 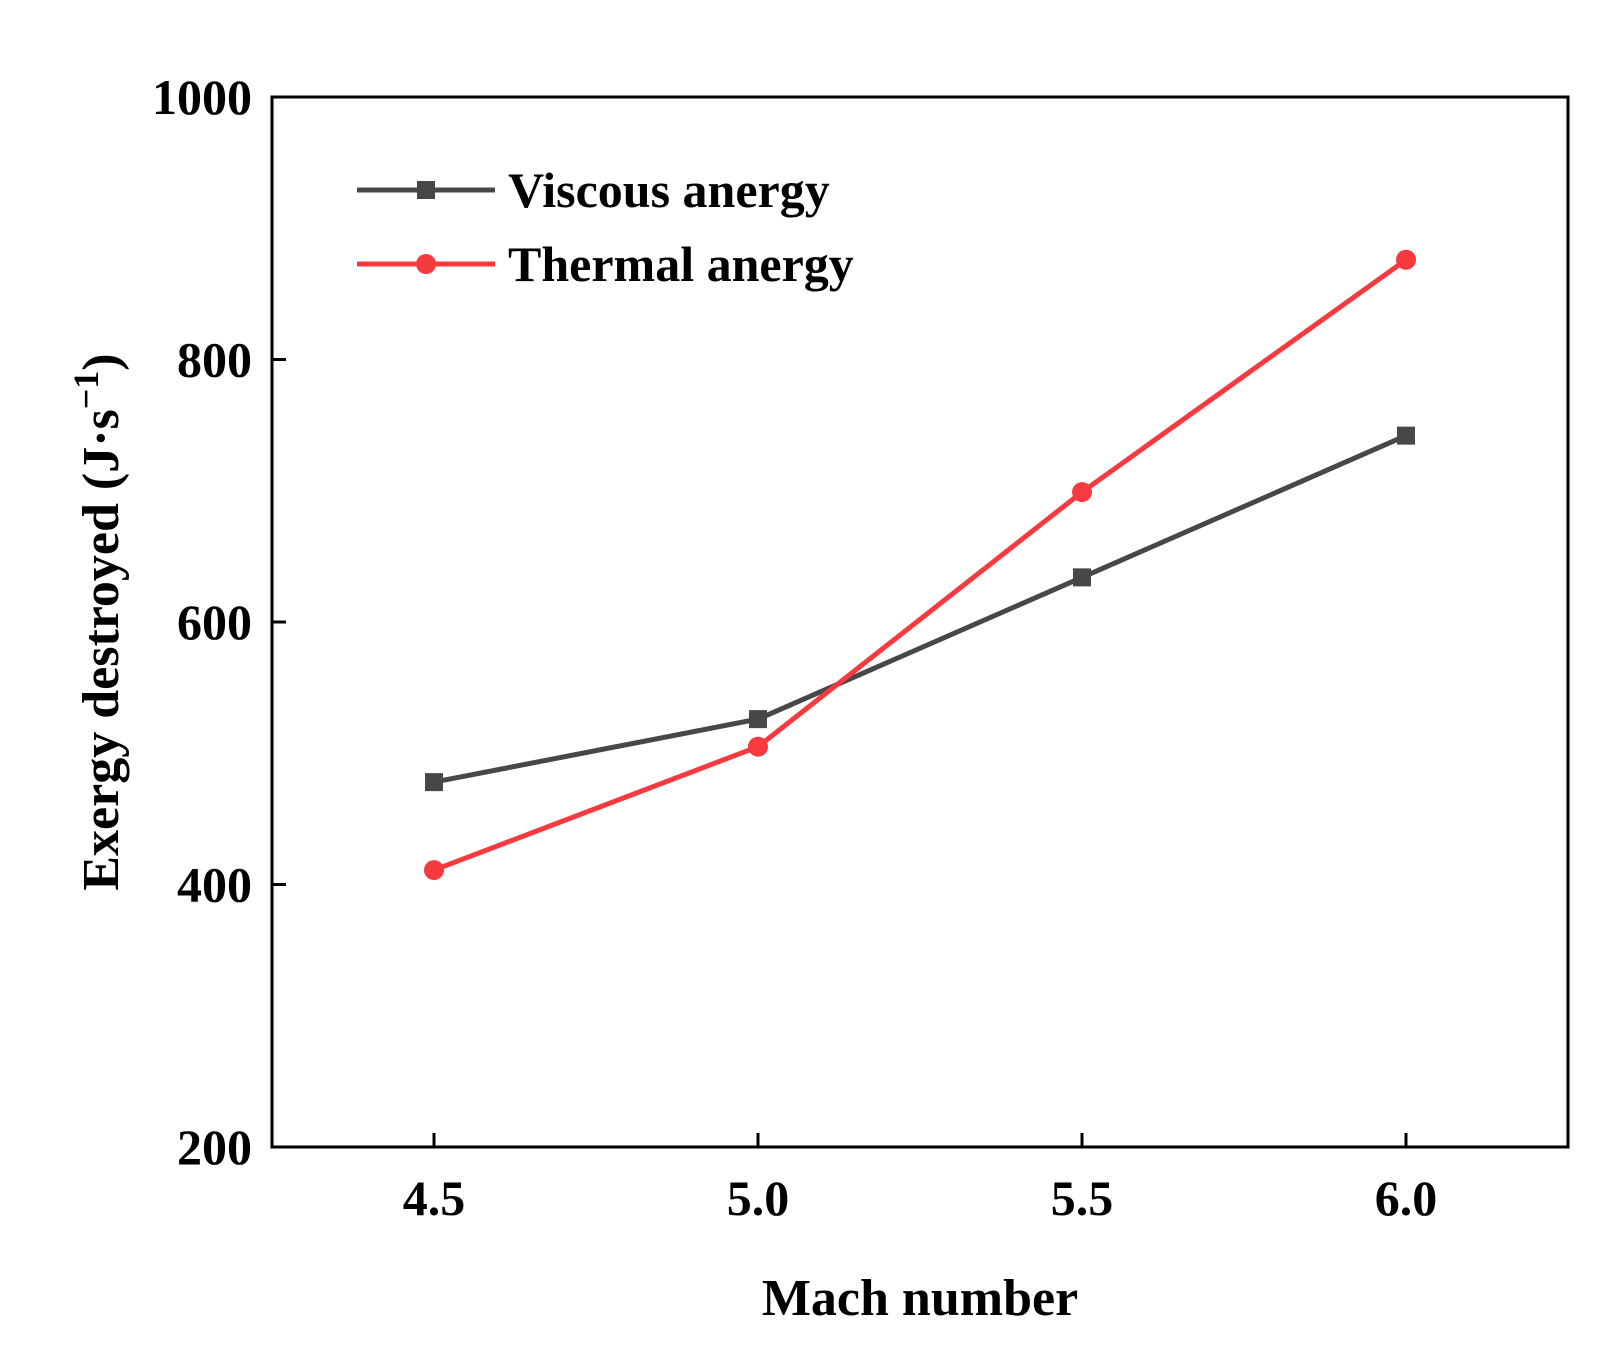 I want to click on y-axis-title-superscript: −1, so click(x=86, y=390).